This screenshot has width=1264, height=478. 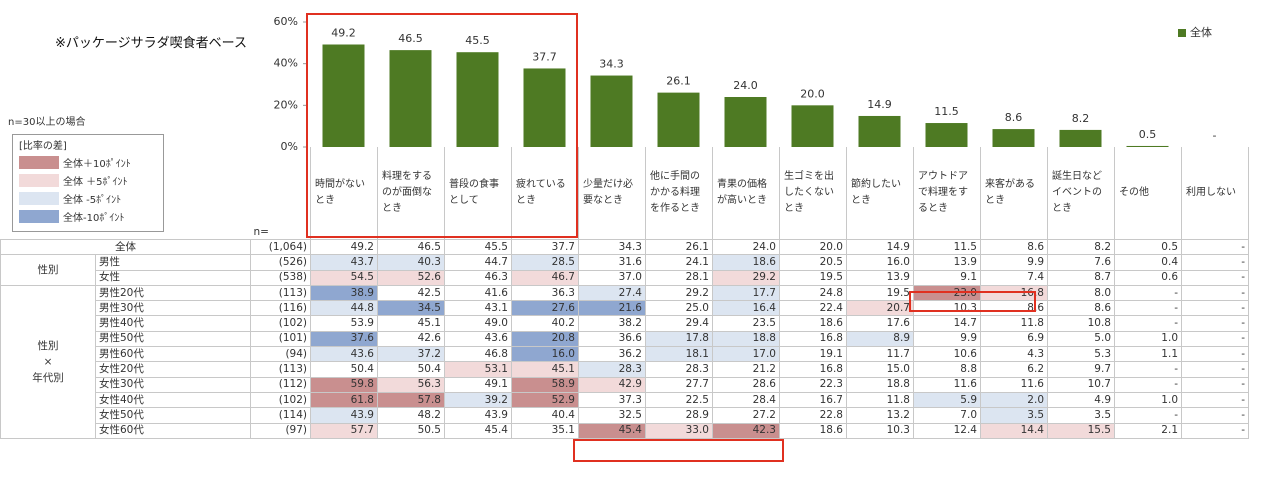 What do you see at coordinates (478, 193) in the screenshot?
I see `x-tick-label: 普段の食事として` at bounding box center [478, 193].